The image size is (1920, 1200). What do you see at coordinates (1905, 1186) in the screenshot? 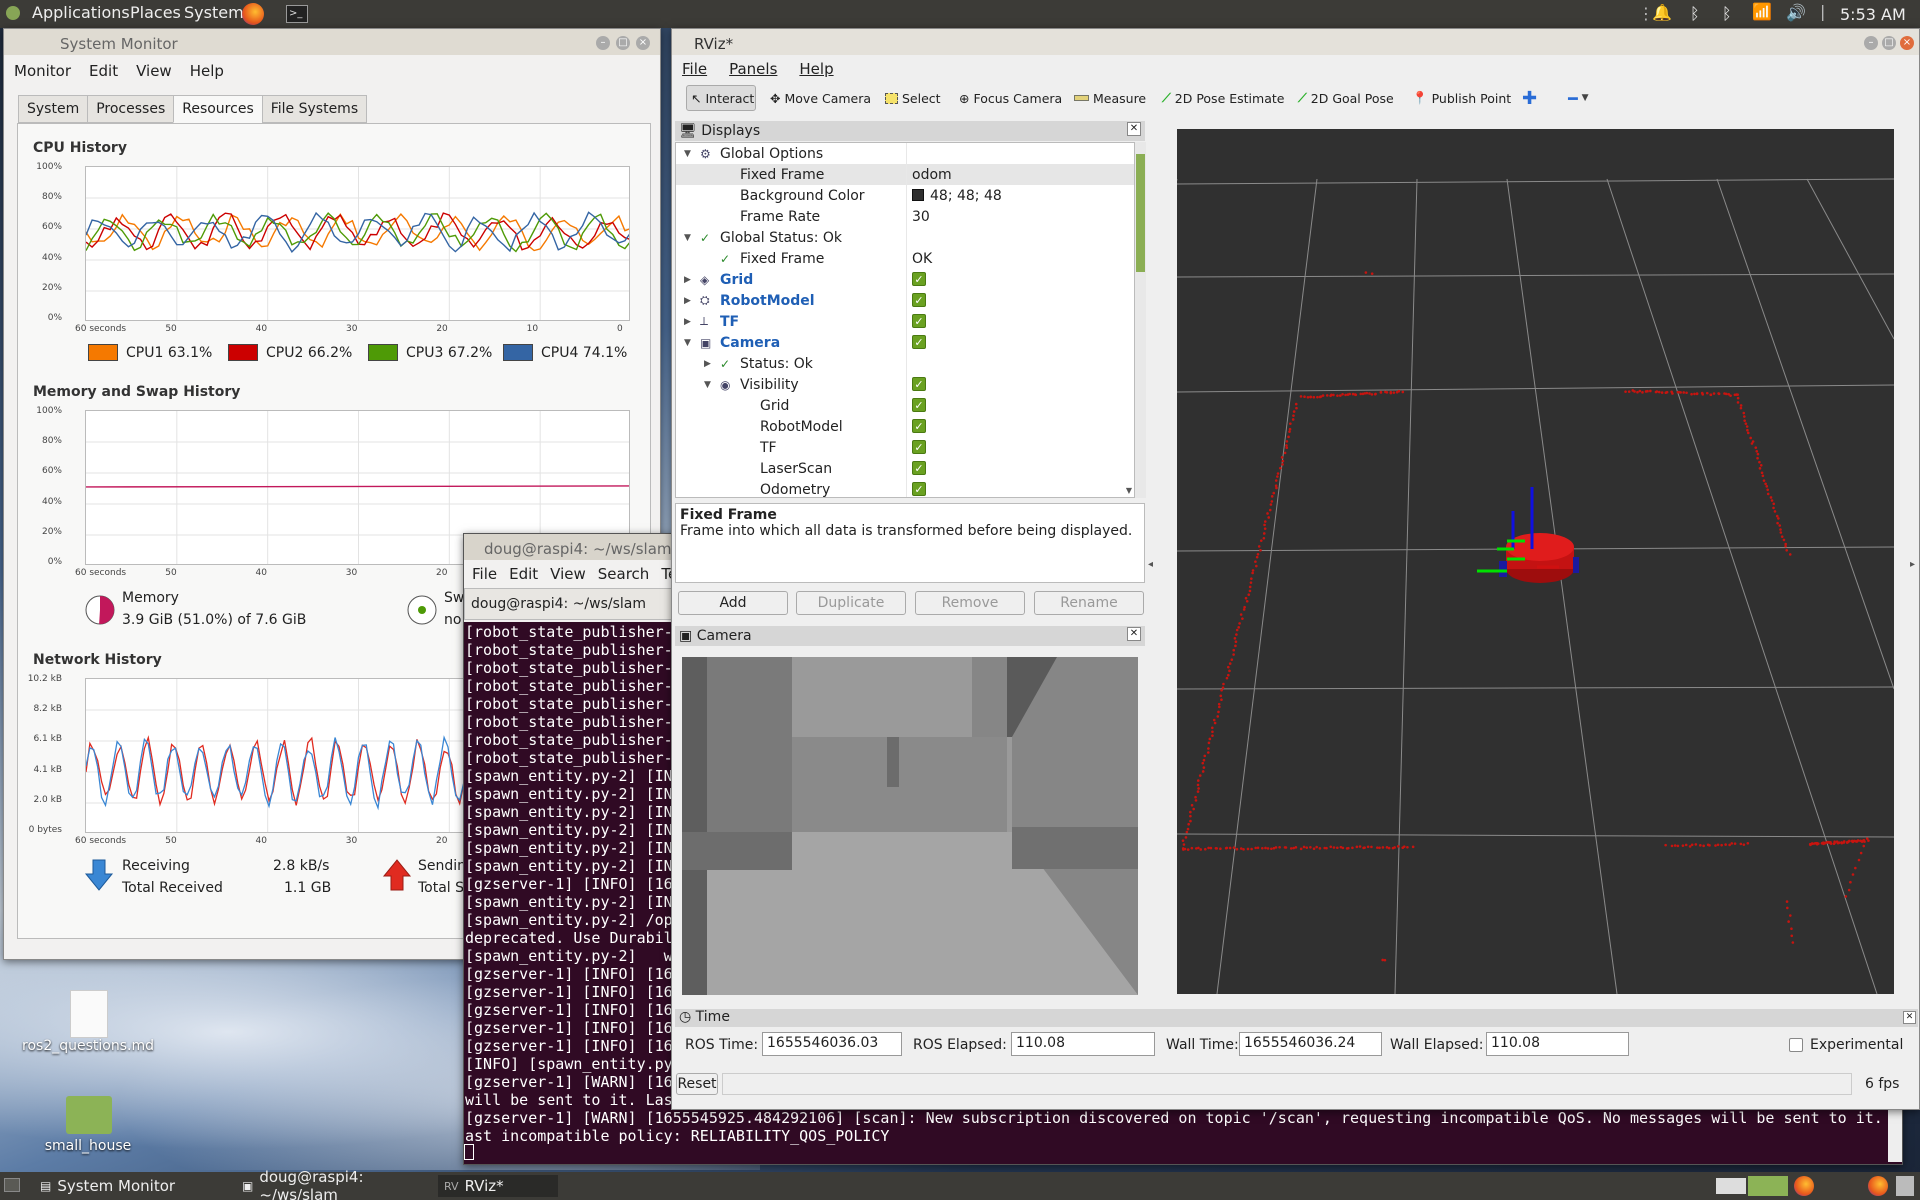
I see `trash-icon` at bounding box center [1905, 1186].